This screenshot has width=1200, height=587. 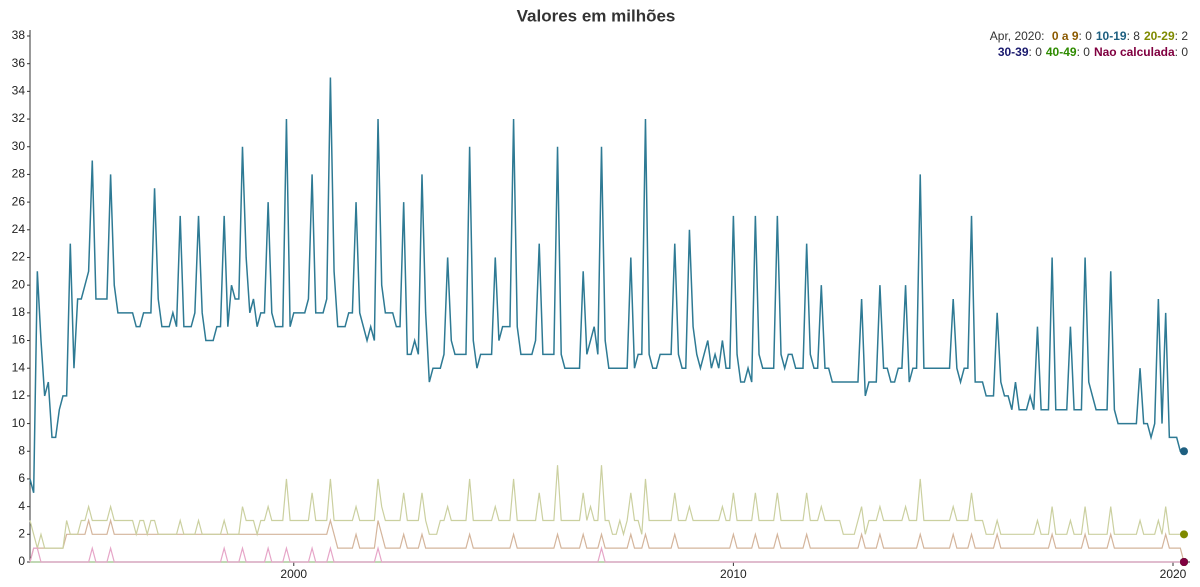 What do you see at coordinates (19, 91) in the screenshot?
I see `y-tick-label: 34` at bounding box center [19, 91].